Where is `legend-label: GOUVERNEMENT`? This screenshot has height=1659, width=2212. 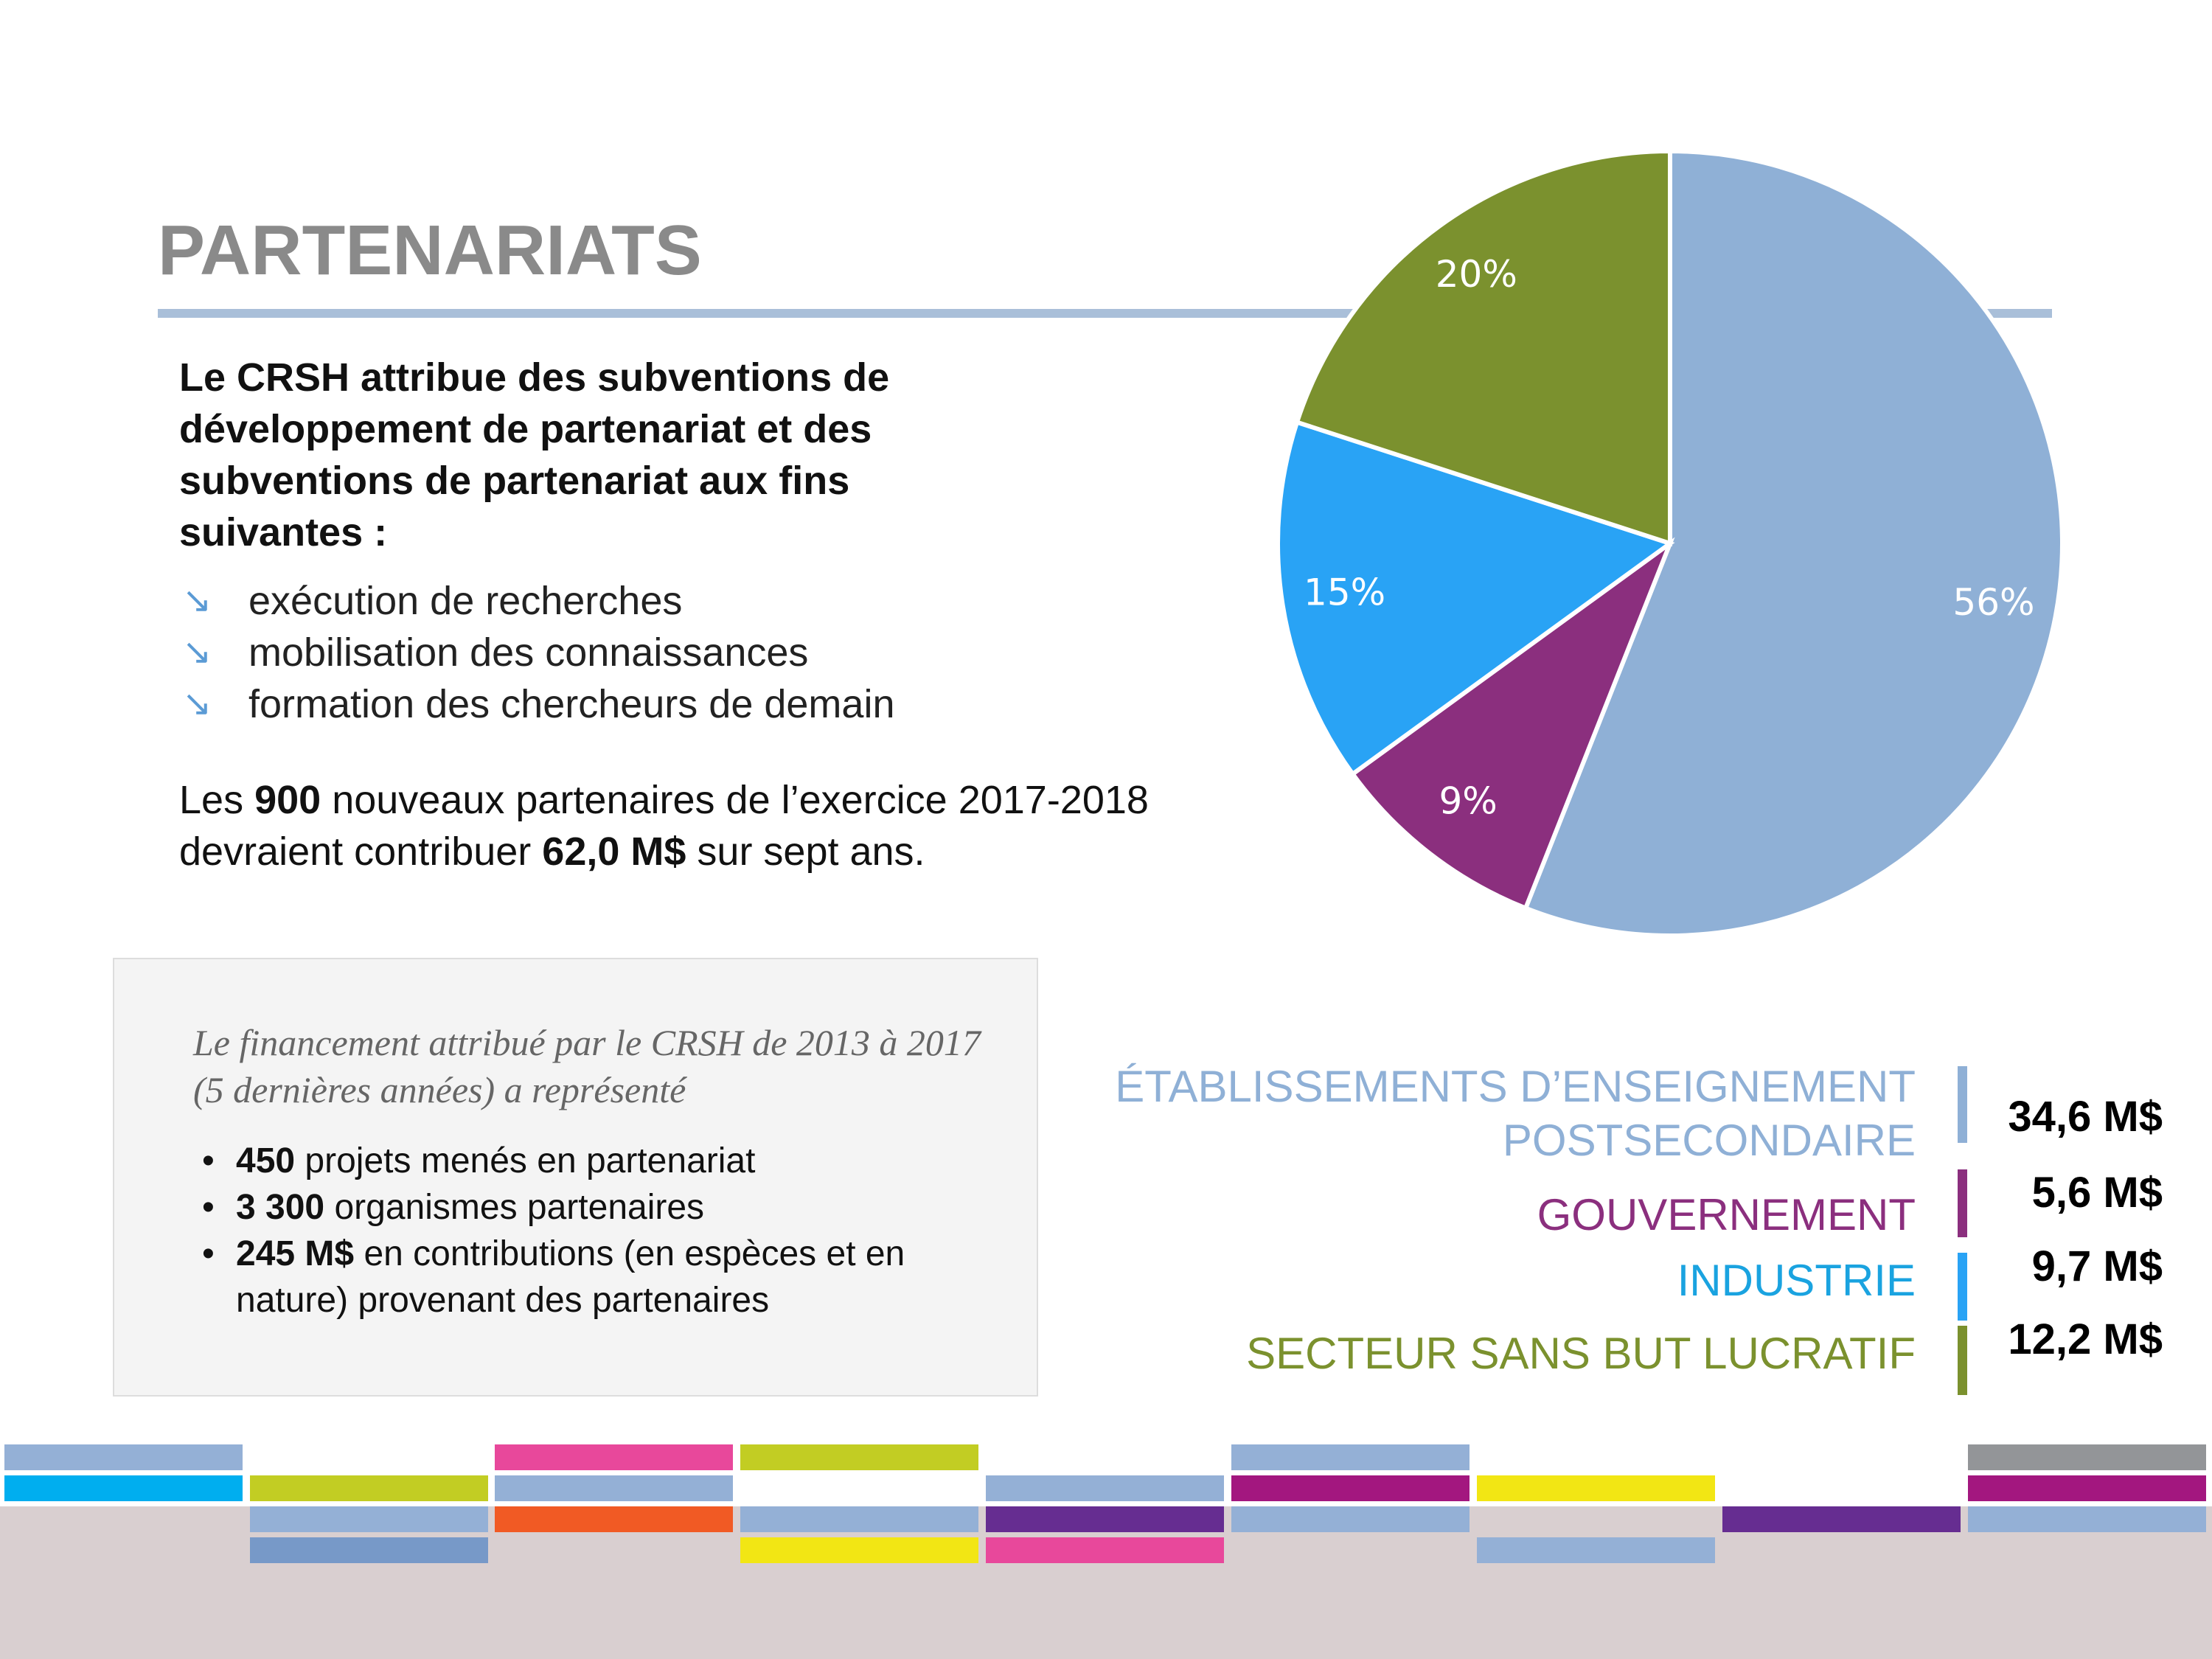
legend-label: GOUVERNEMENT is located at coordinates (1726, 1214).